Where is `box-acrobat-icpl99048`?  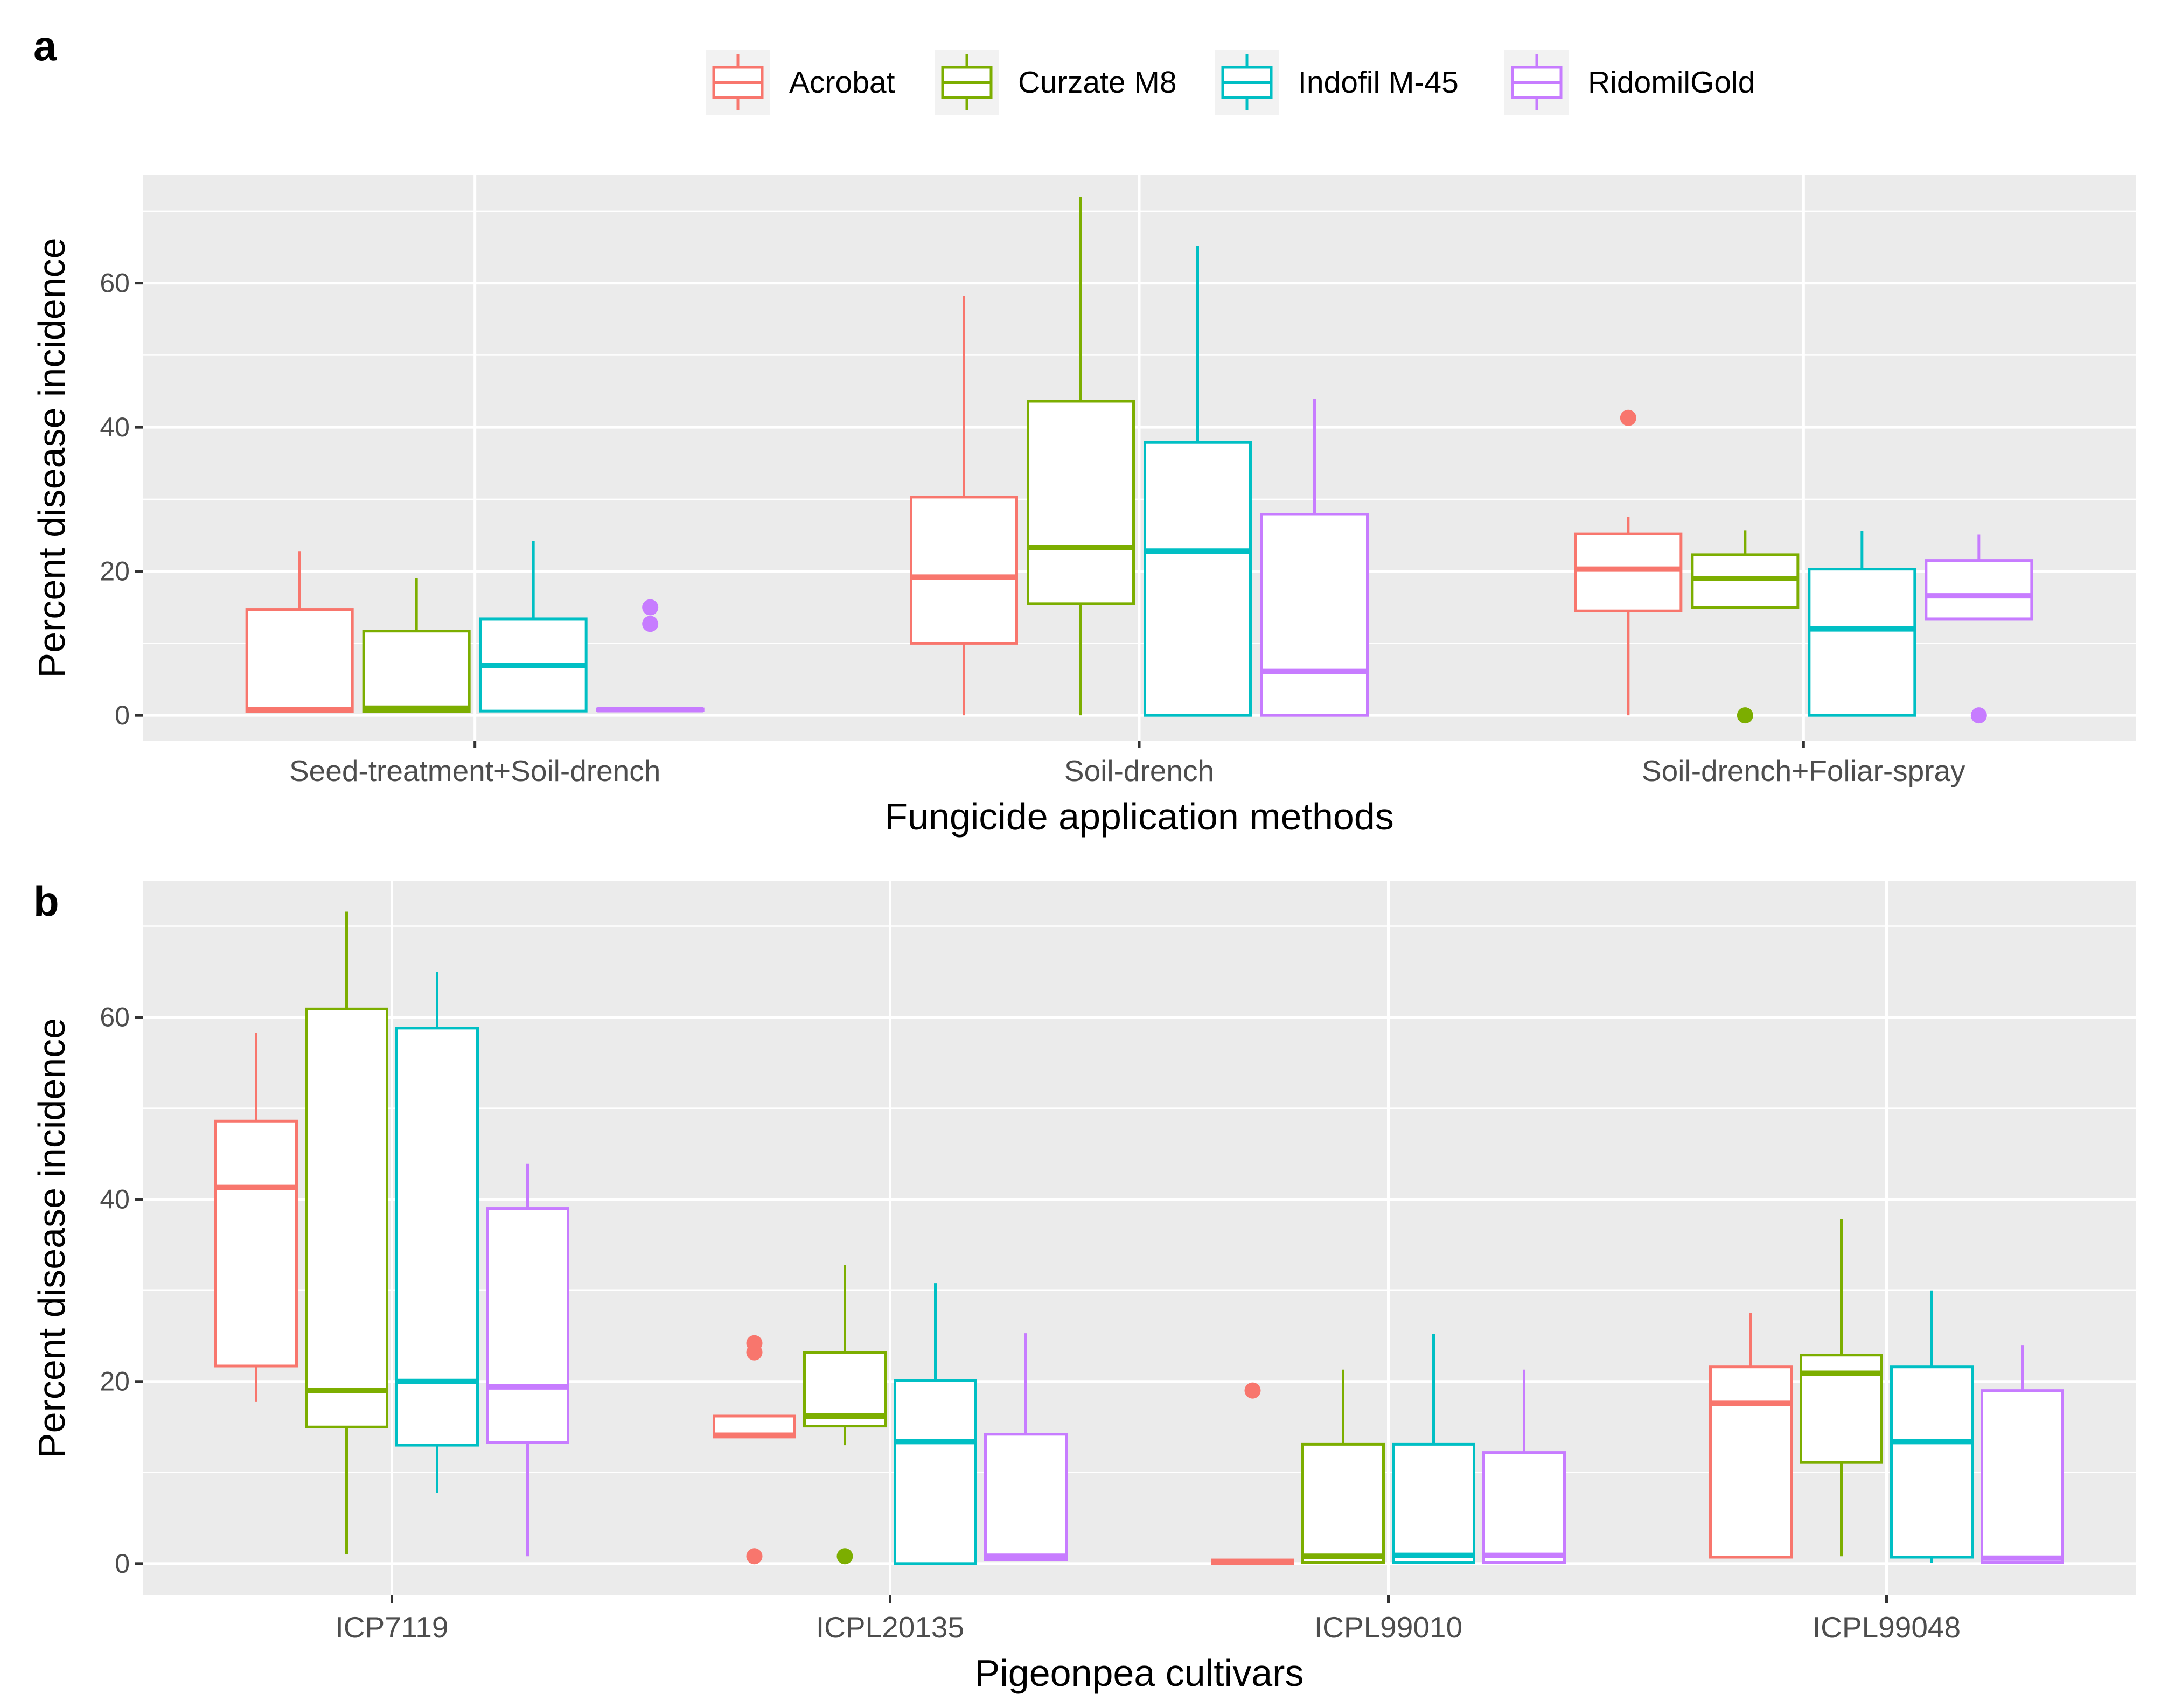
box-acrobat-icpl99048 is located at coordinates (1751, 1436).